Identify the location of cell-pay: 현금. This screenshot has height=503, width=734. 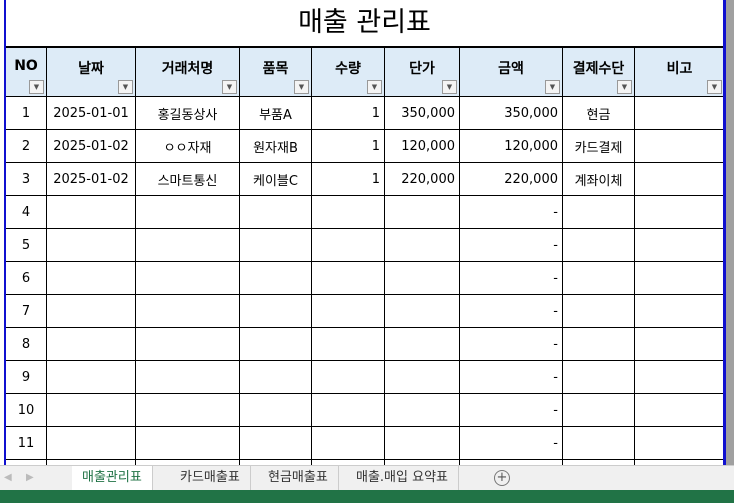
(598, 113).